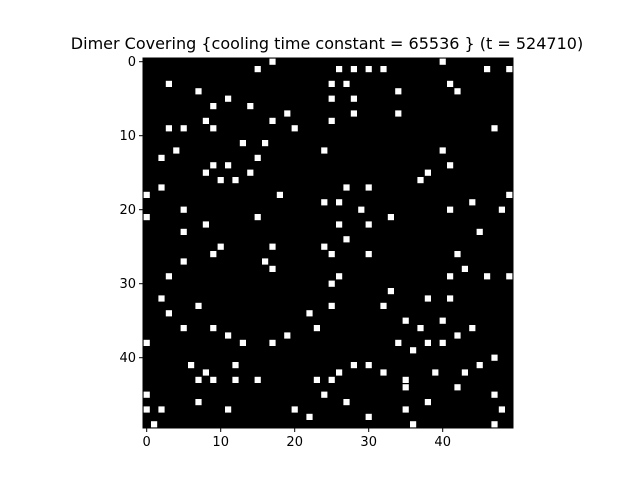  I want to click on x-axis: 0 10 20 30 40, so click(297, 439).